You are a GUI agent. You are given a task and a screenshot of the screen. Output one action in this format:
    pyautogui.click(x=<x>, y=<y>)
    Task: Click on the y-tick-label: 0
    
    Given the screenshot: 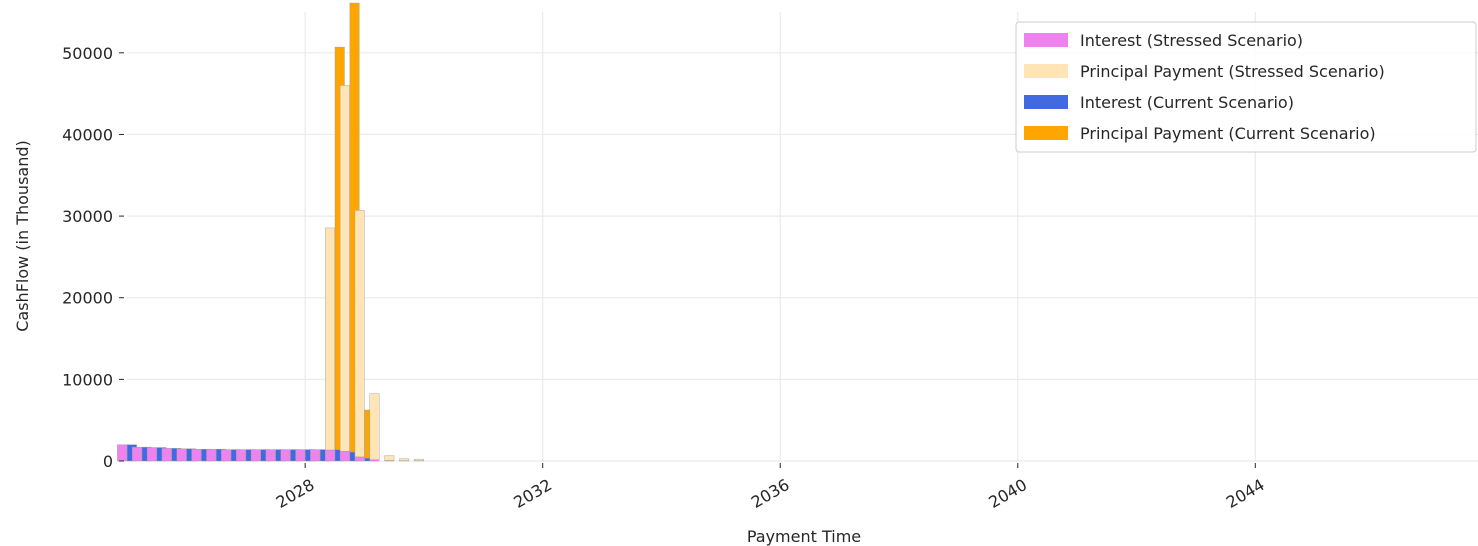 What is the action you would take?
    pyautogui.click(x=108, y=461)
    